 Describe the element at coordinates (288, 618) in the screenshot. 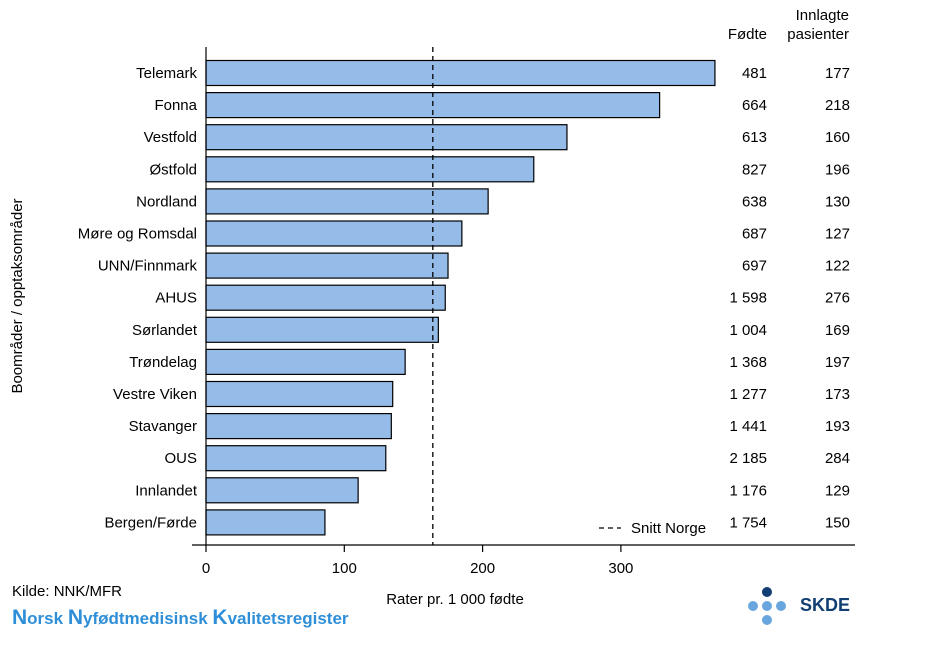

I see `brand-word: valitetsregister` at that location.